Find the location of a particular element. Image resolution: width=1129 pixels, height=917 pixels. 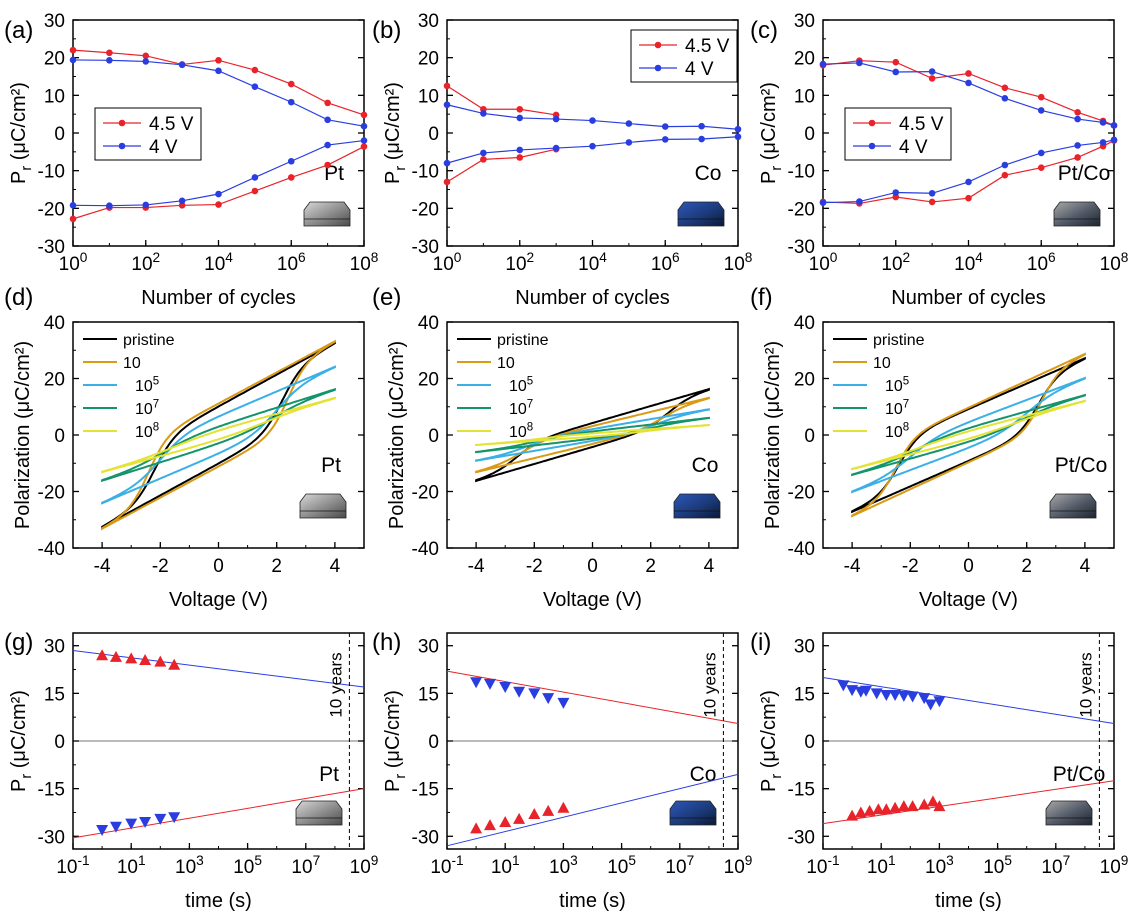

legend-label: 105 is located at coordinates (147, 385).